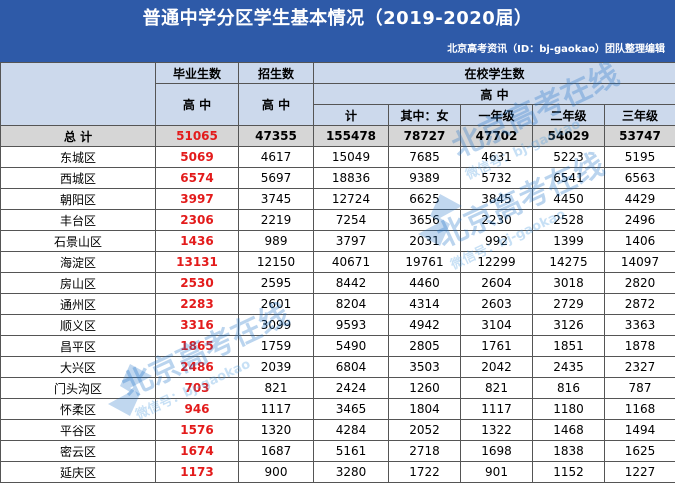 This screenshot has height=501, width=675. Describe the element at coordinates (496, 283) in the screenshot. I see `cell-g1: 2604` at that location.